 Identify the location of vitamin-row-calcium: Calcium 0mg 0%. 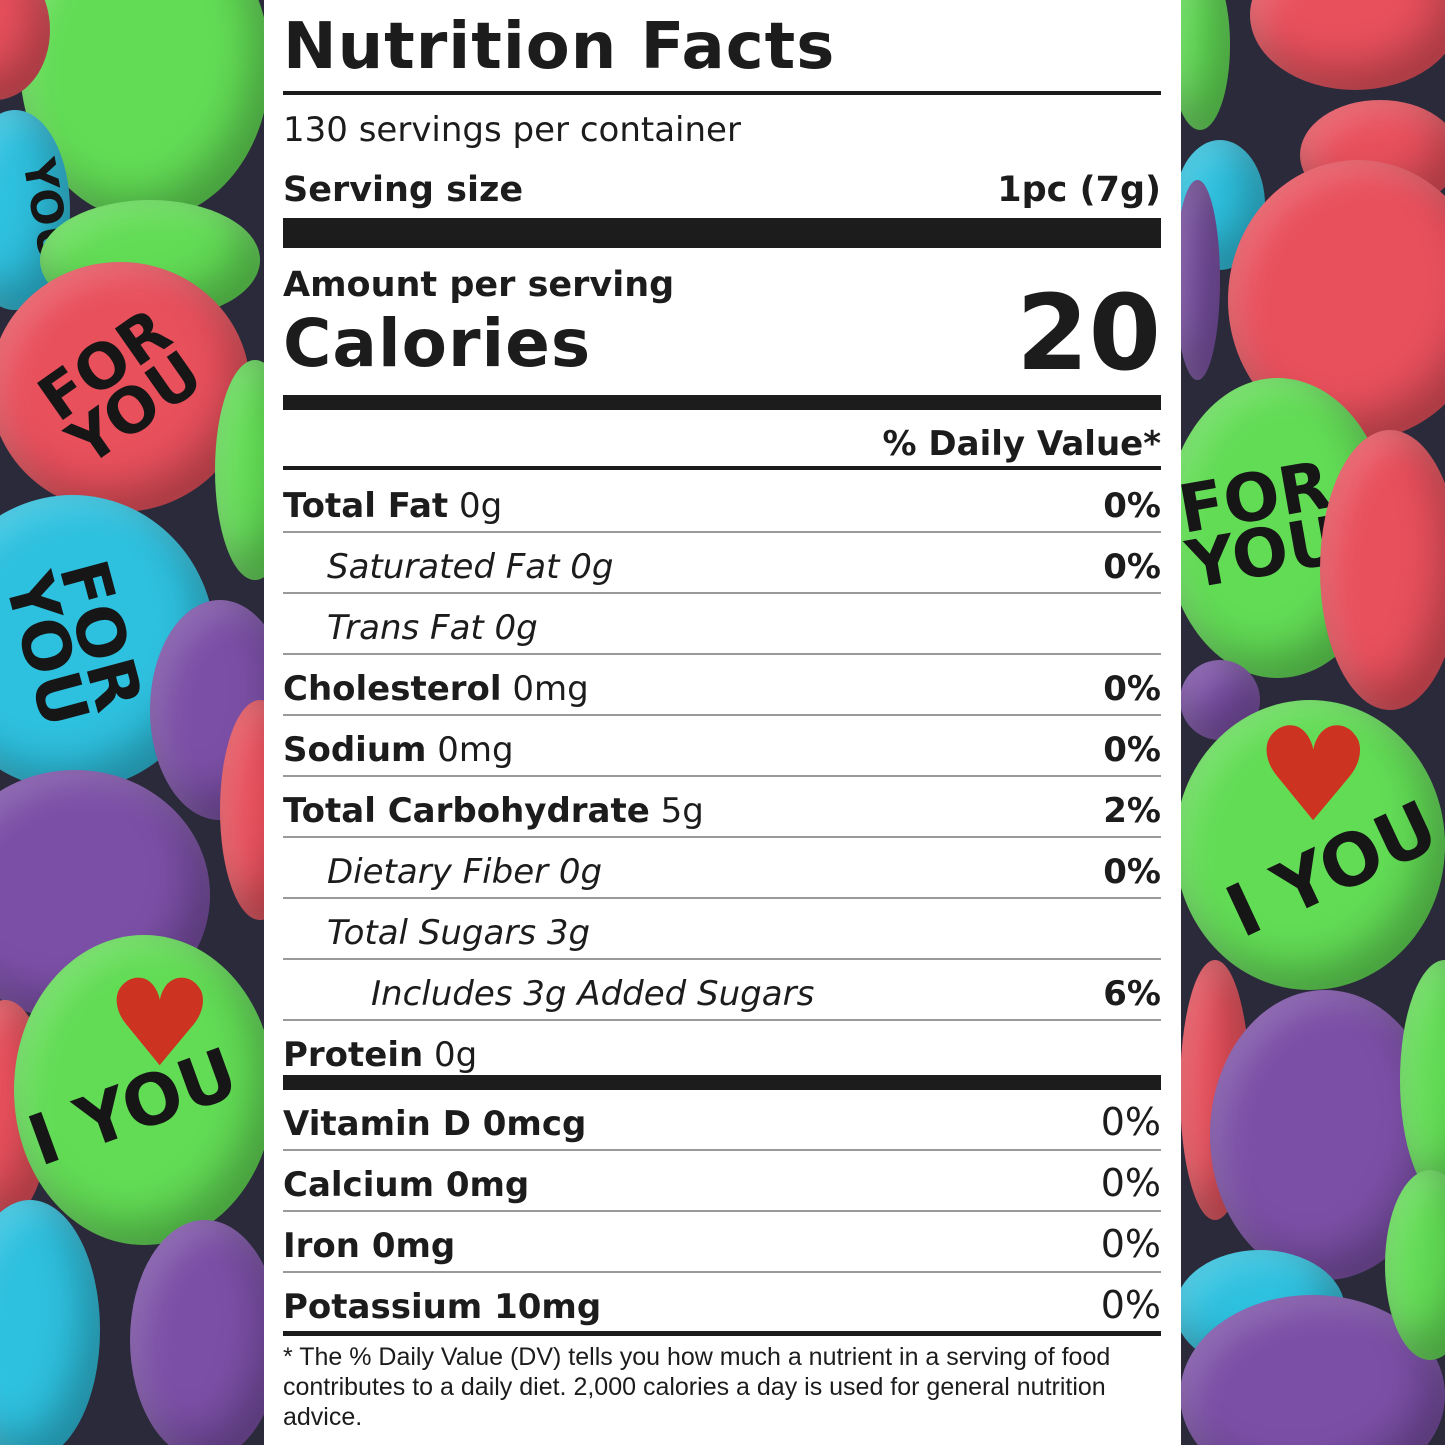
(722, 1181).